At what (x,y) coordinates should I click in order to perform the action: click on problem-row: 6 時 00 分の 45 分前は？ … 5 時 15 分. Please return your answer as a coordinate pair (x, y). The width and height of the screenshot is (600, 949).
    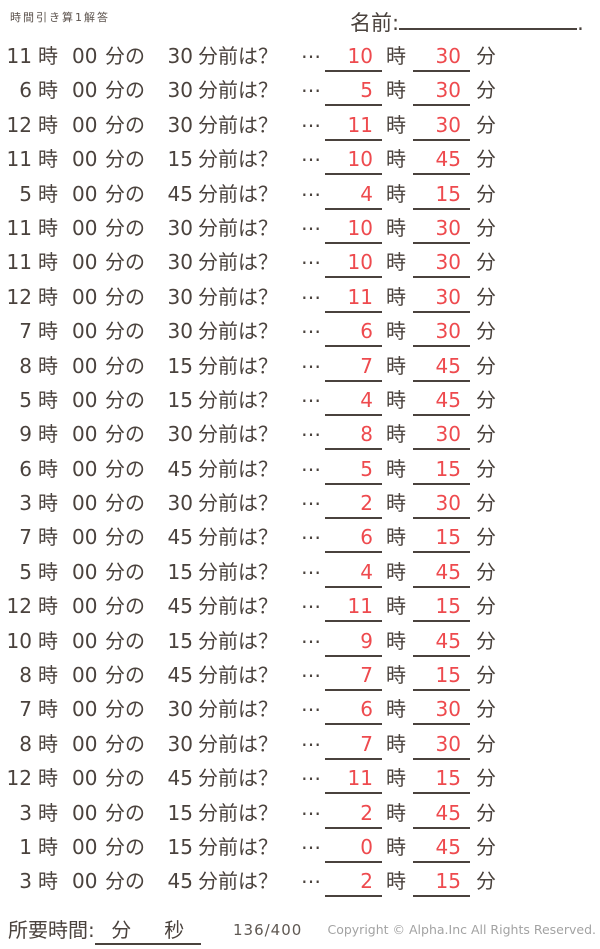
    Looking at the image, I should click on (300, 472).